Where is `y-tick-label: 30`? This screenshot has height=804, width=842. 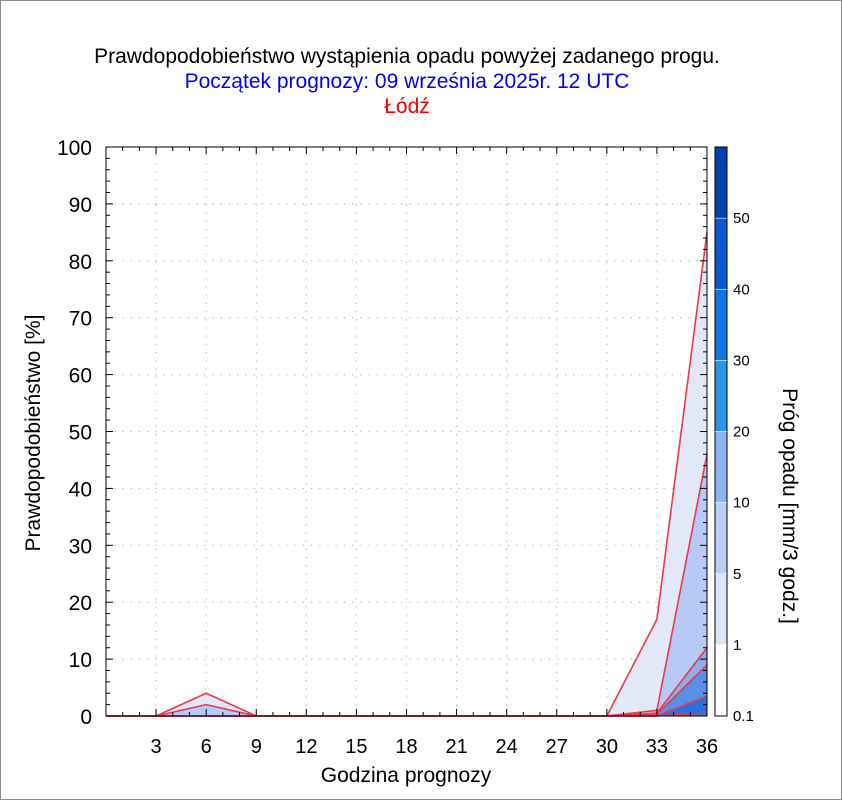 y-tick-label: 30 is located at coordinates (80, 546).